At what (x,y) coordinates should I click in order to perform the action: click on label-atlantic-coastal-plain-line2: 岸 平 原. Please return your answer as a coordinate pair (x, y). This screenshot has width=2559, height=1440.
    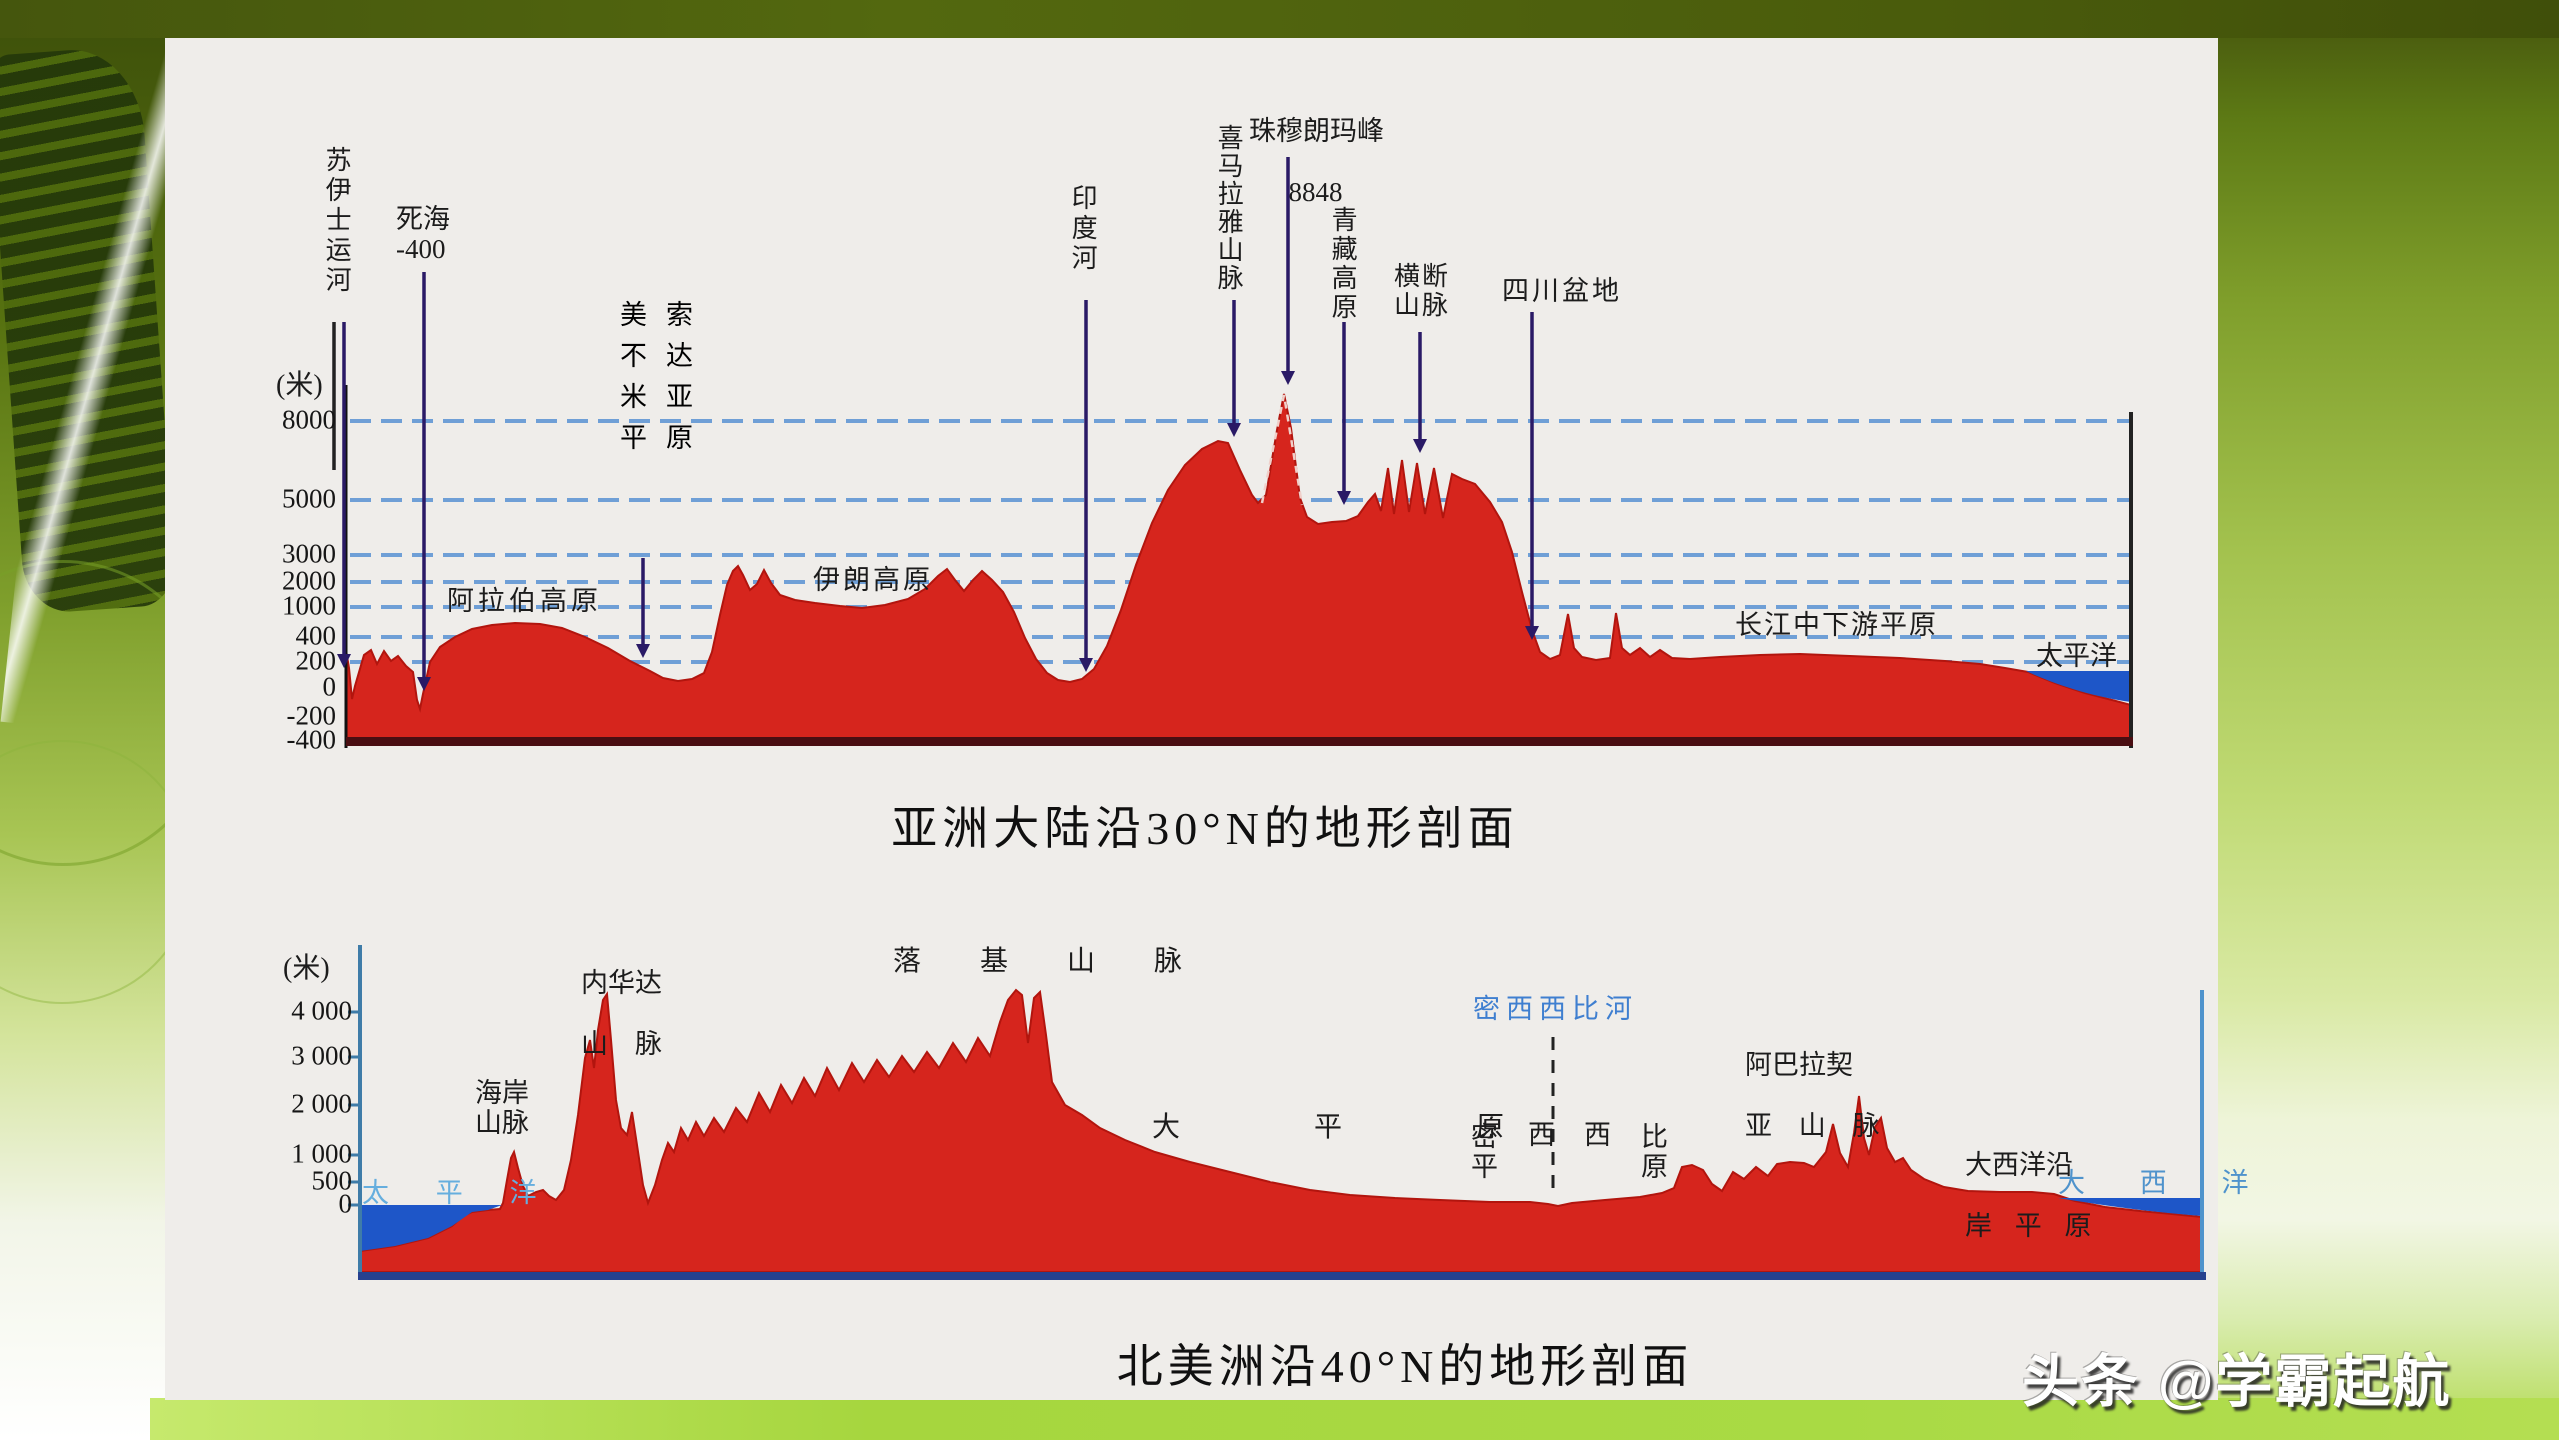
    Looking at the image, I should click on (2032, 1225).